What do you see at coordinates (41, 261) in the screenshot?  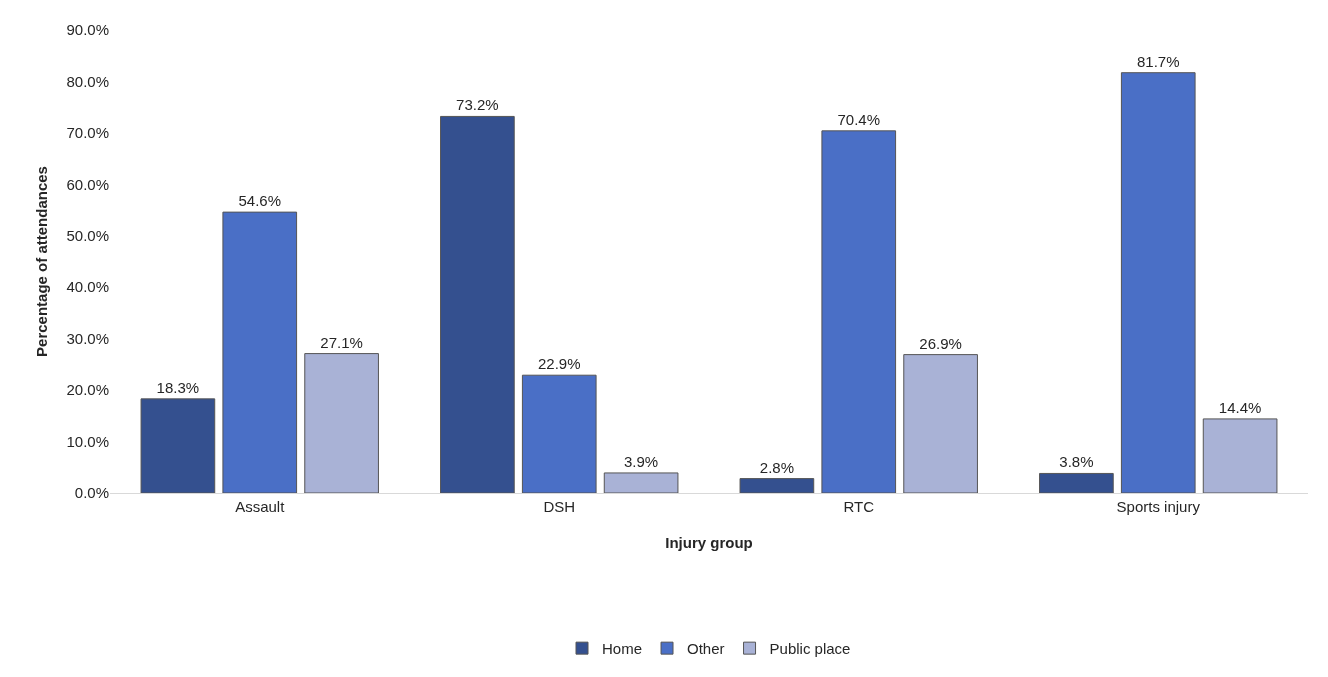 I see `y-axis-title: Percentage of attendances` at bounding box center [41, 261].